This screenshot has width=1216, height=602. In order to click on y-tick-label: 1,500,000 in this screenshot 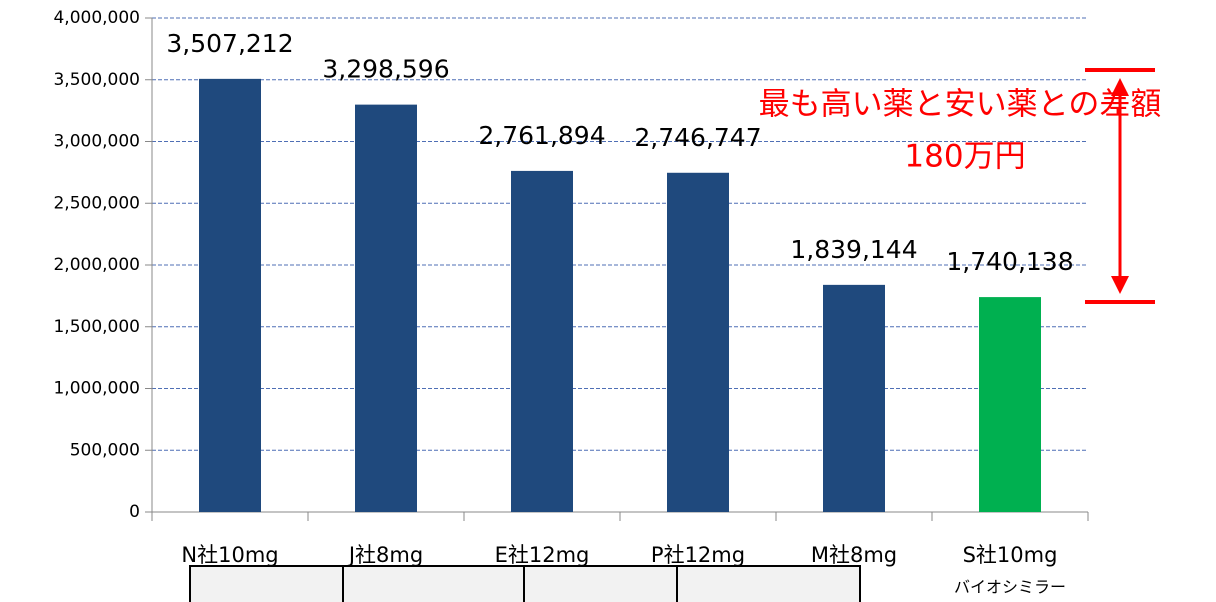, I will do `click(96, 327)`.